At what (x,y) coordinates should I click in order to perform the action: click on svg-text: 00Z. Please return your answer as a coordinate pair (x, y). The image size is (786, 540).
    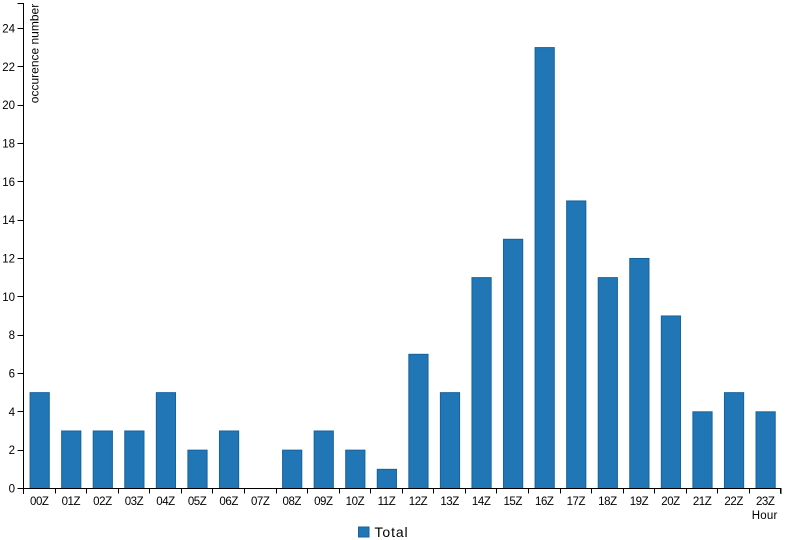
    Looking at the image, I should click on (39, 502).